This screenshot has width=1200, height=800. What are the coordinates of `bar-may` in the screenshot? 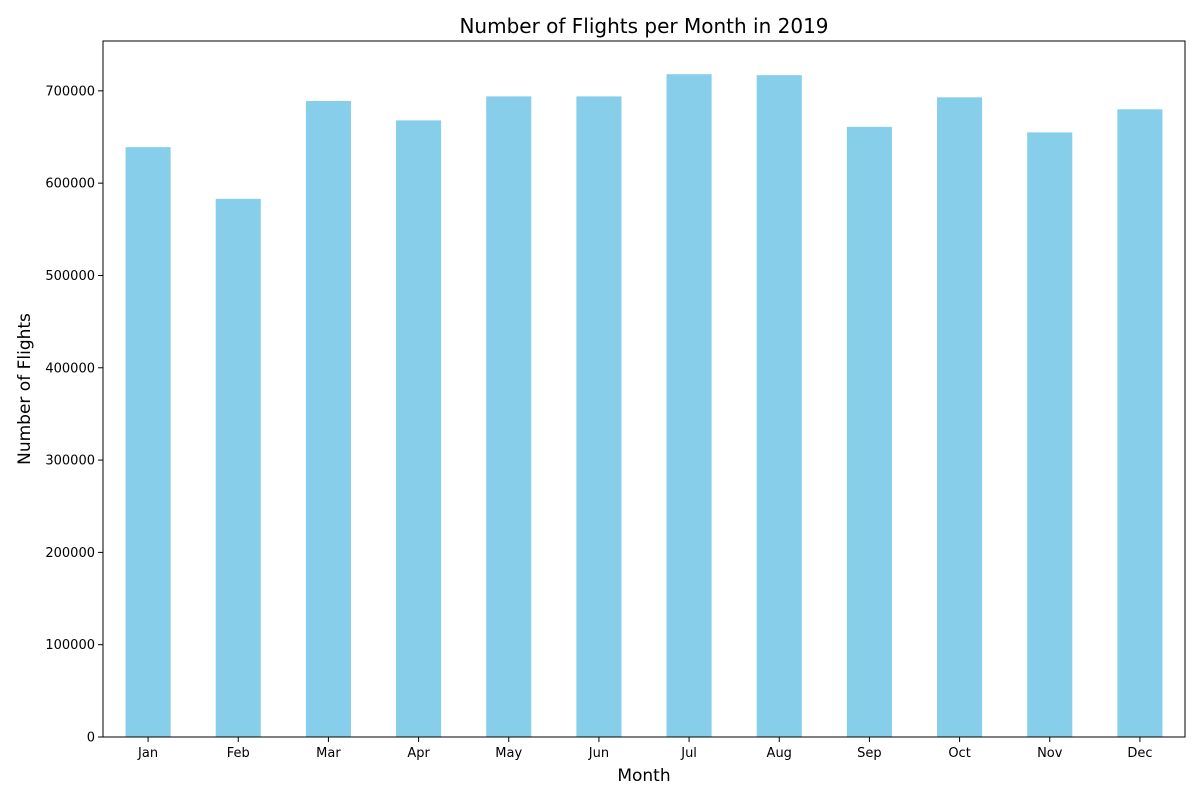 It's located at (509, 416).